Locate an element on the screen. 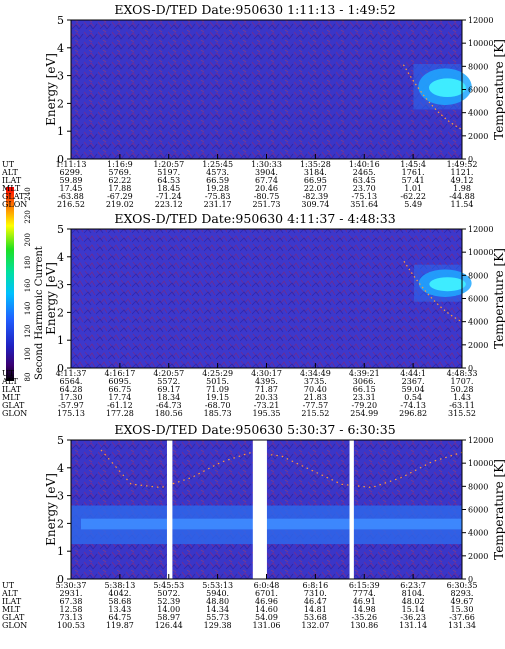 The height and width of the screenshot is (649, 505). y2-tick-label: 0 is located at coordinates (470, 579).